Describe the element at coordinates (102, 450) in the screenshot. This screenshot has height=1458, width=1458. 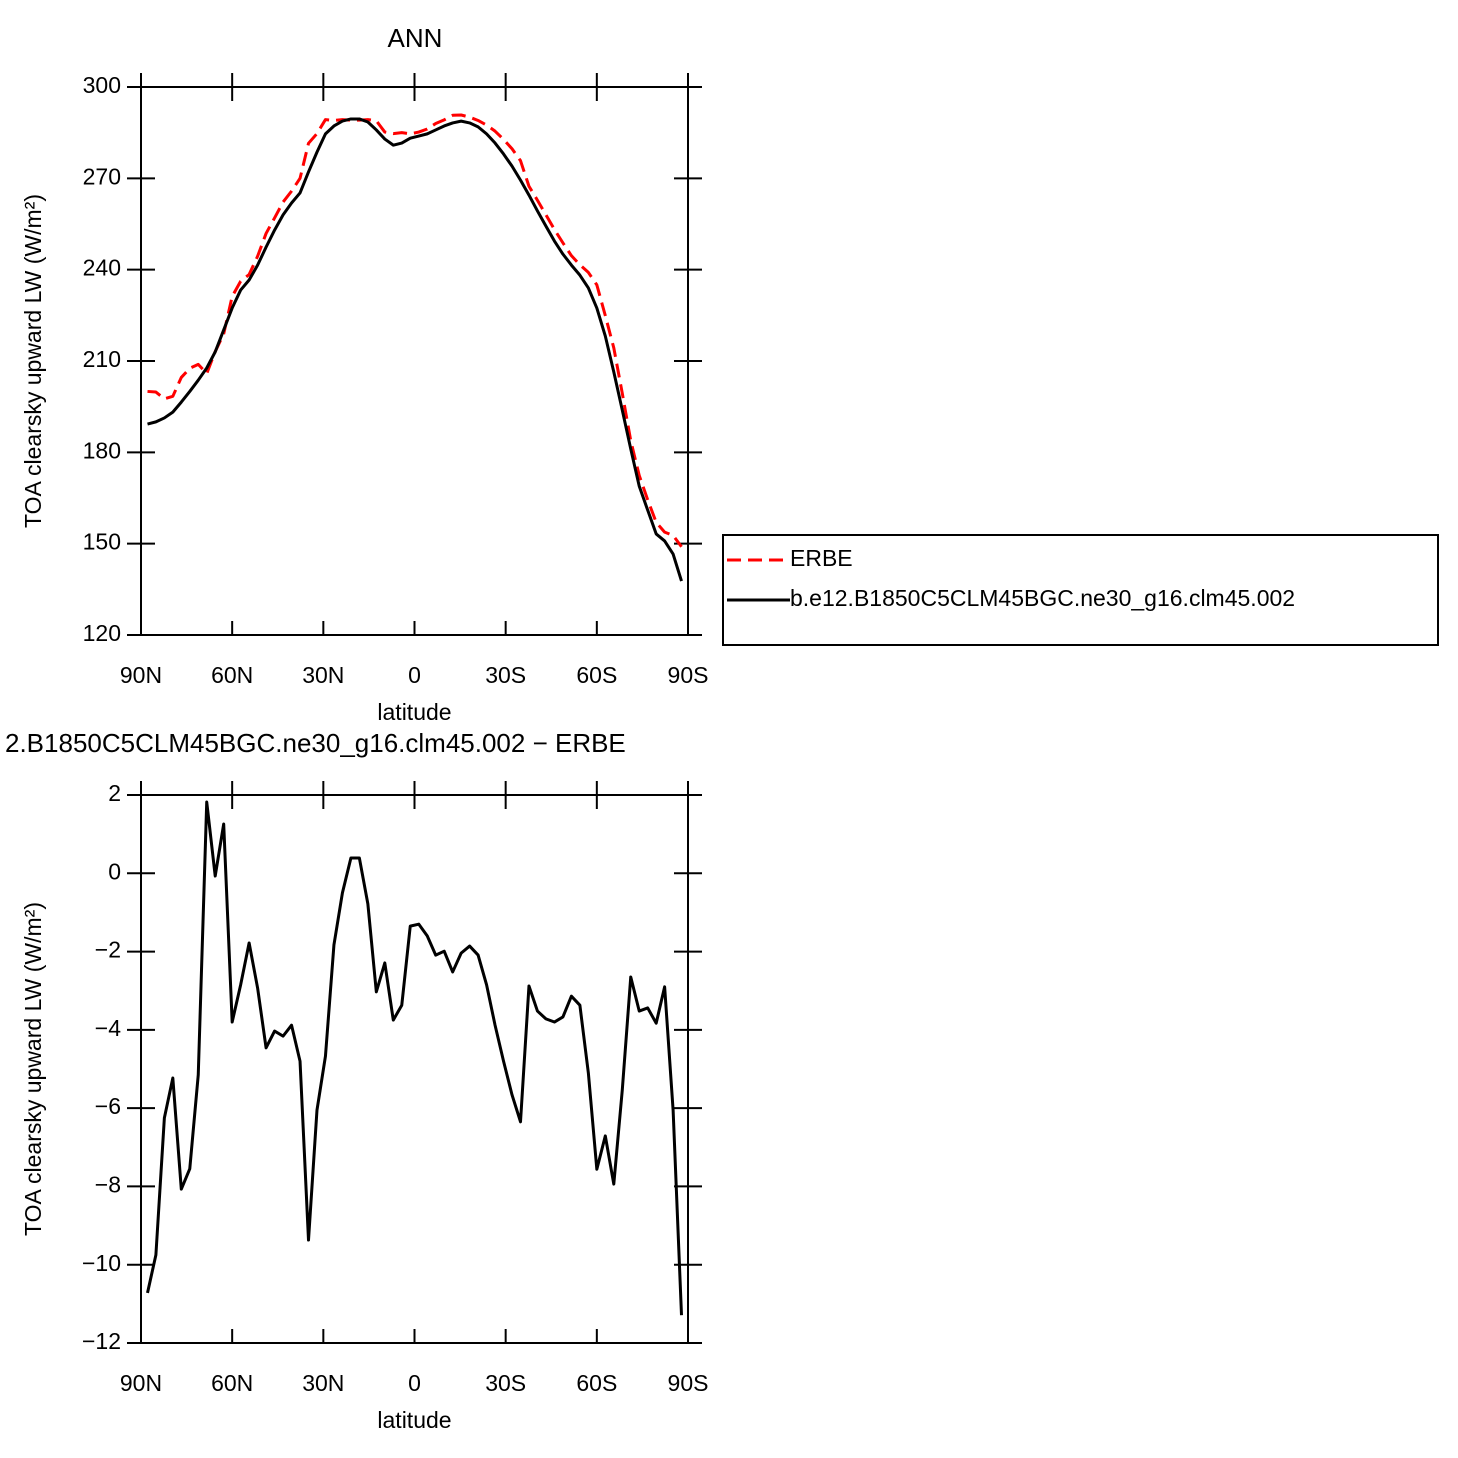
I see `y-tick-label: 180` at that location.